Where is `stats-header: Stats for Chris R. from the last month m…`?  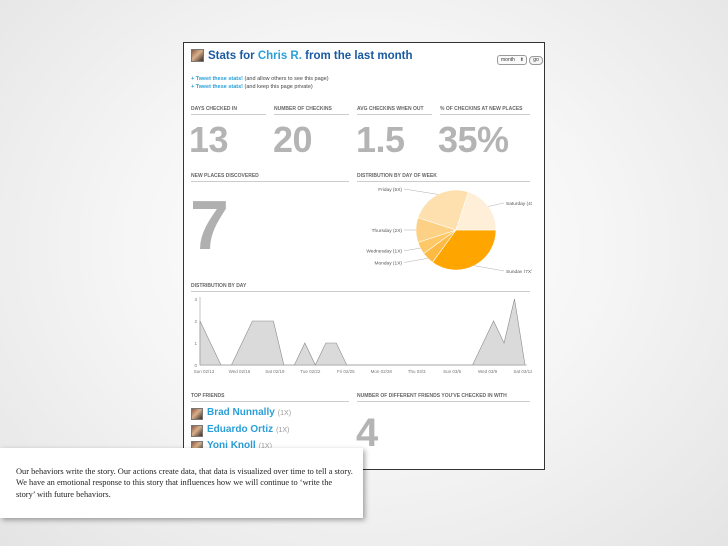 stats-header: Stats for Chris R. from the last month m… is located at coordinates (366, 58).